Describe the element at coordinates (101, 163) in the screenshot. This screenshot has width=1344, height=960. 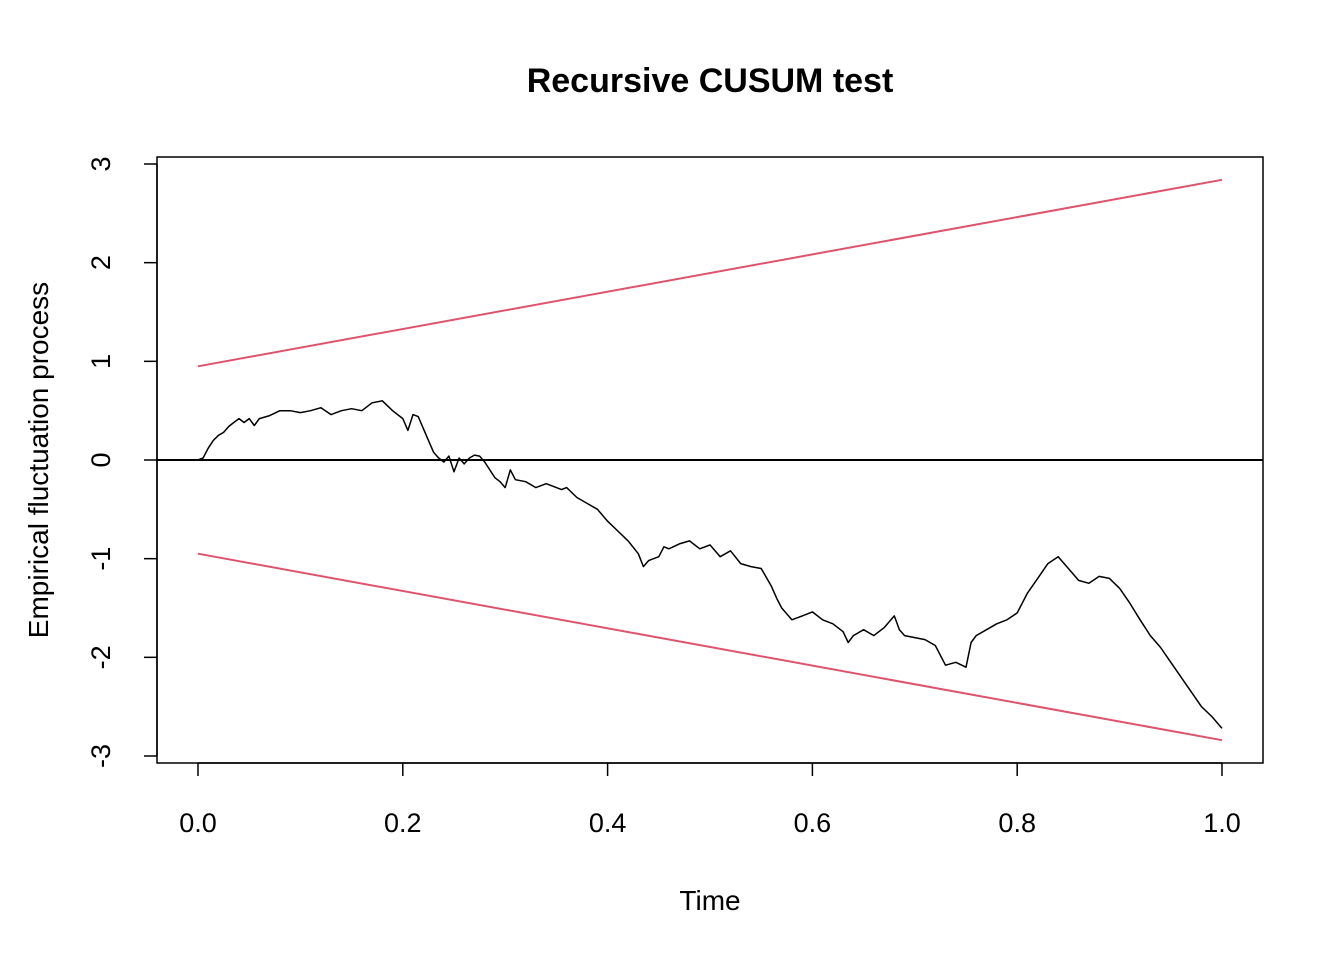
I see `y-tick-label: 3` at that location.